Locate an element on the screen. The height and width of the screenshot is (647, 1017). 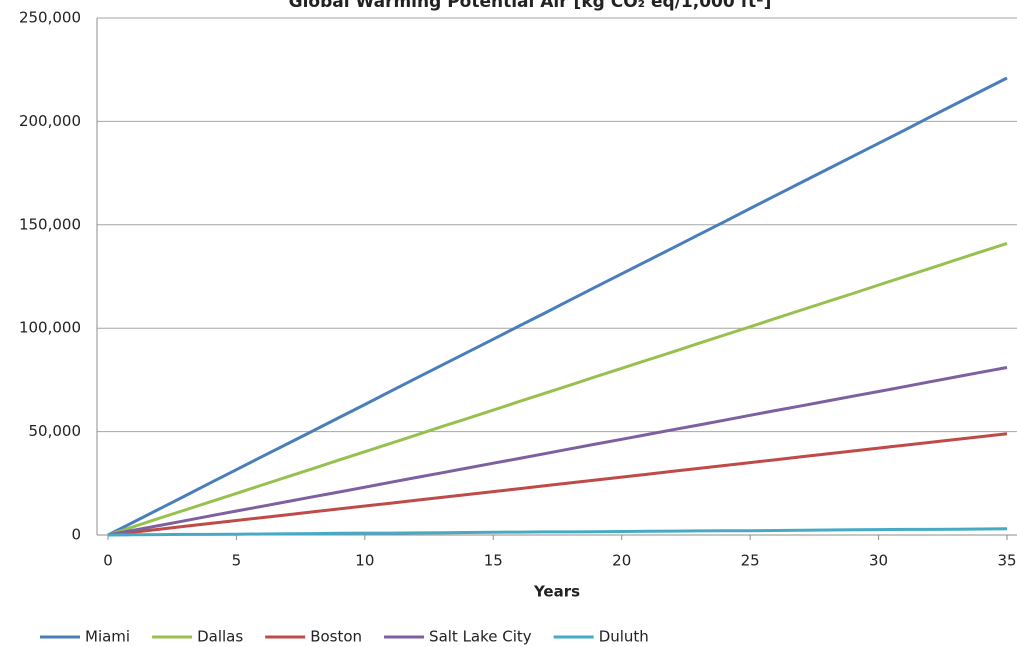
y-tick-label: 150,000 is located at coordinates (50, 224).